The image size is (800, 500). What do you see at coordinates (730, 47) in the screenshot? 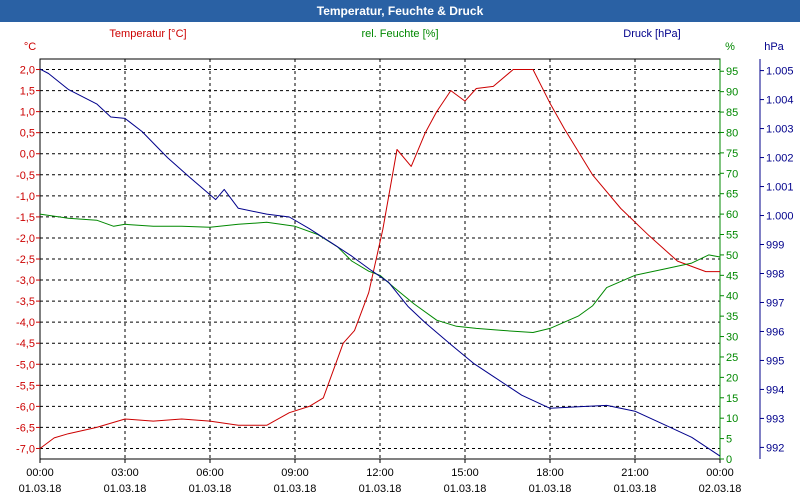
I see `humidity-unit-label: %` at bounding box center [730, 47].